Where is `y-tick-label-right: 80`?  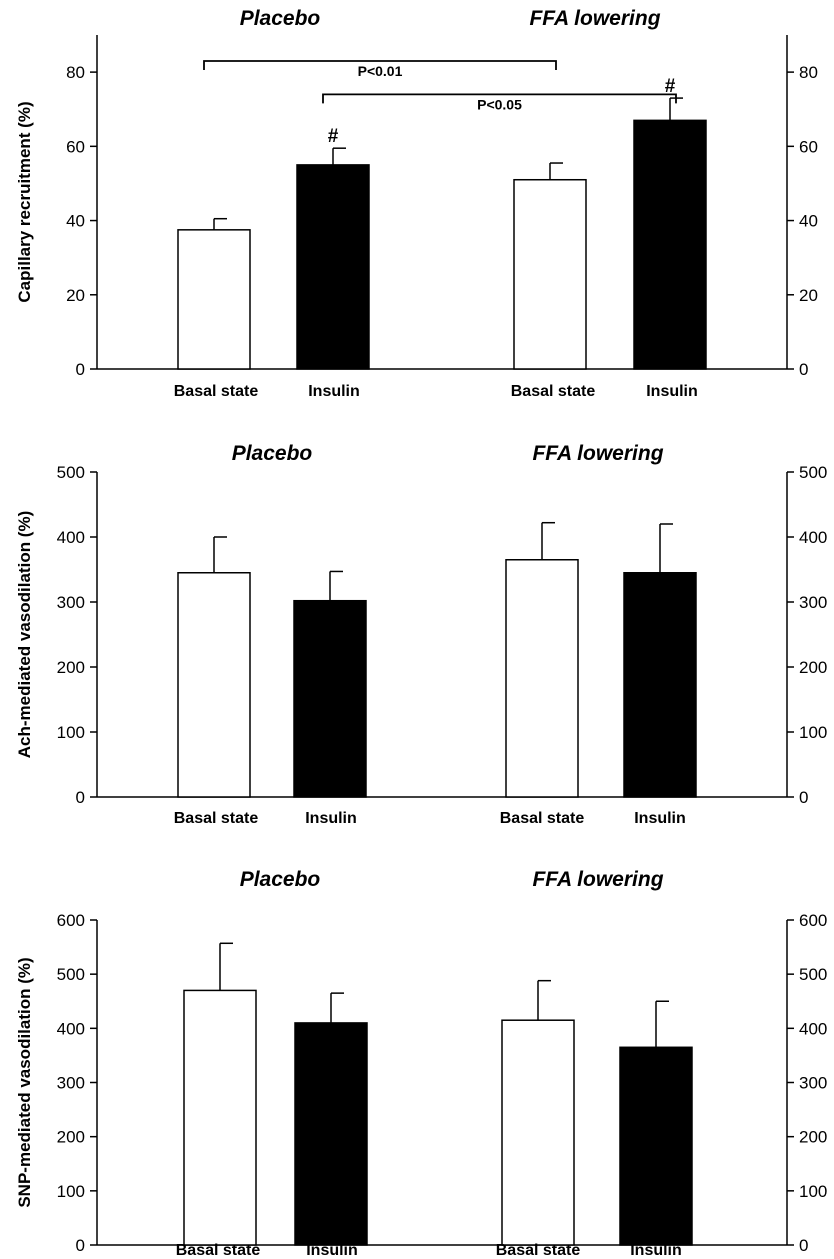
y-tick-label-right: 80 is located at coordinates (808, 72).